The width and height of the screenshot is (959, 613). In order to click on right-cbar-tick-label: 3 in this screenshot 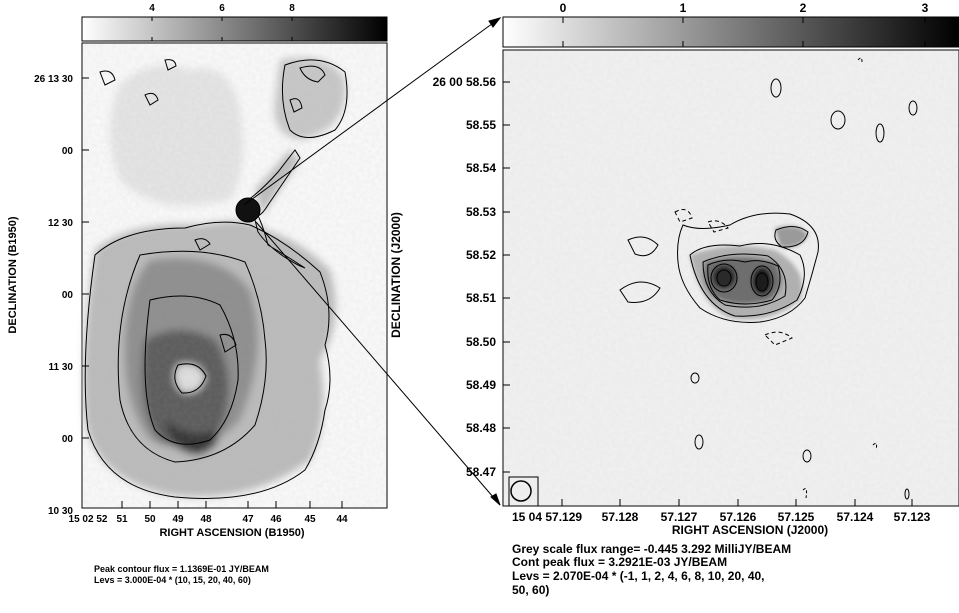, I will do `click(925, 8)`.